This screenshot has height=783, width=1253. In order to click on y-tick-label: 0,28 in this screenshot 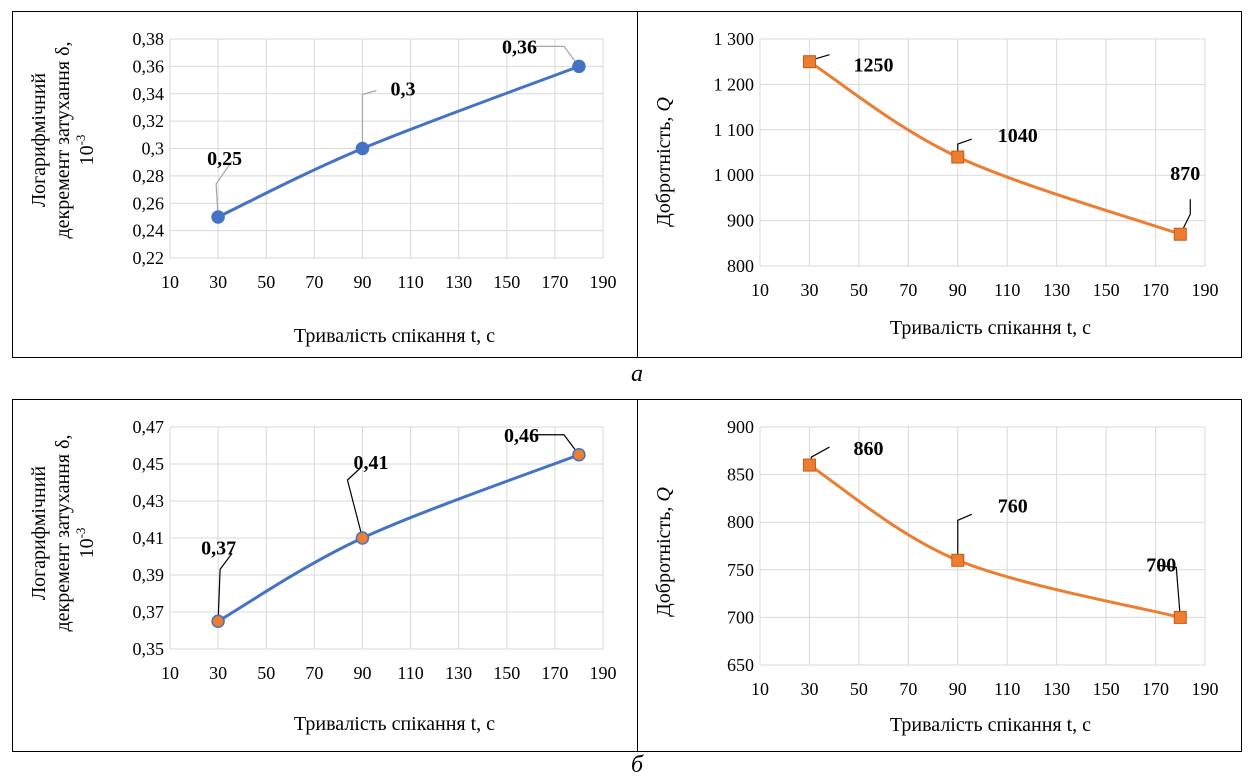, I will do `click(149, 176)`.